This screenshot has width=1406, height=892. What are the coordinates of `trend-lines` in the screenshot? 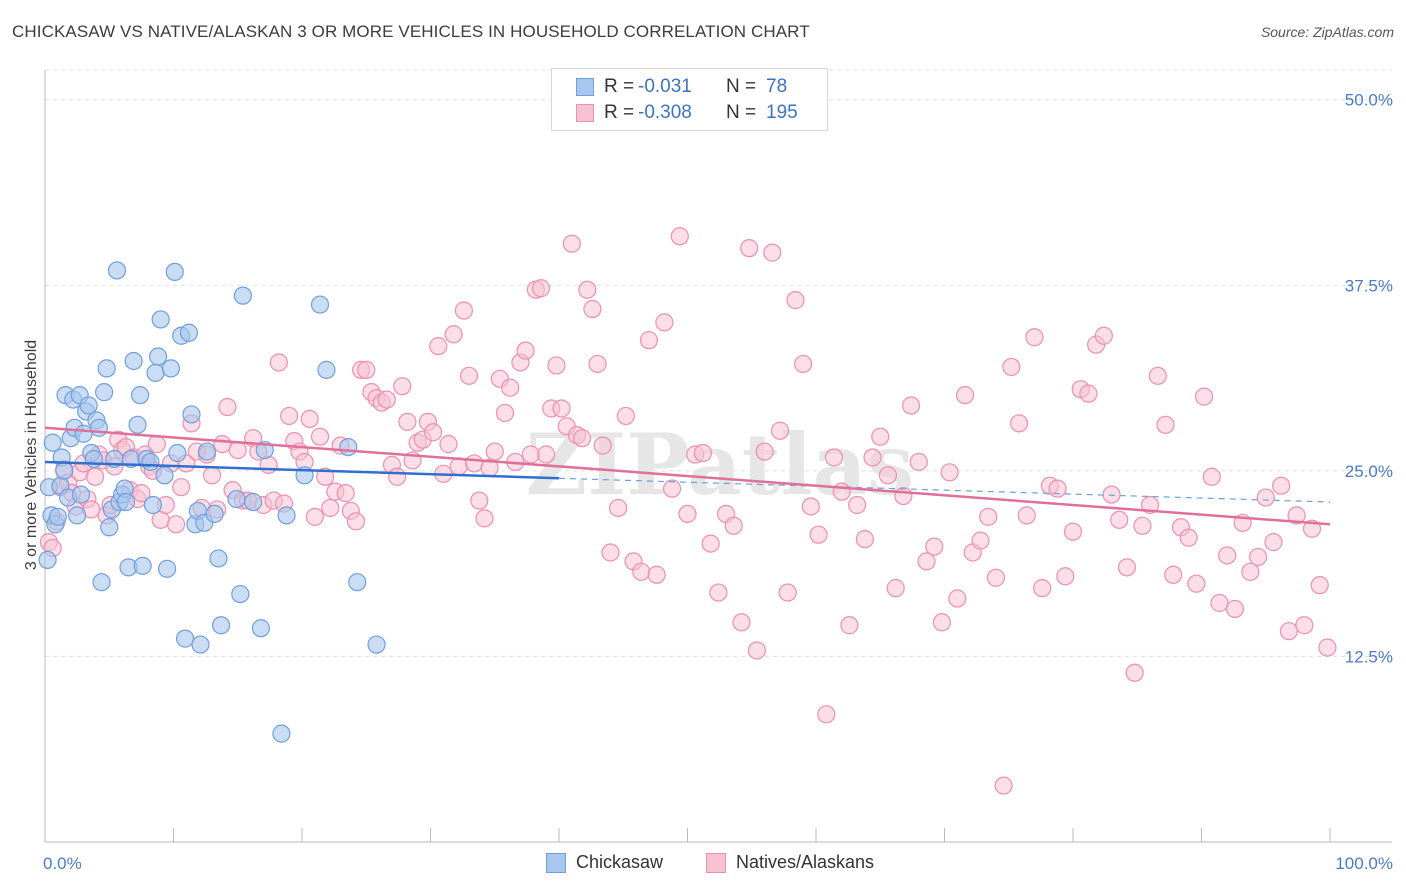 It's located at (687, 476).